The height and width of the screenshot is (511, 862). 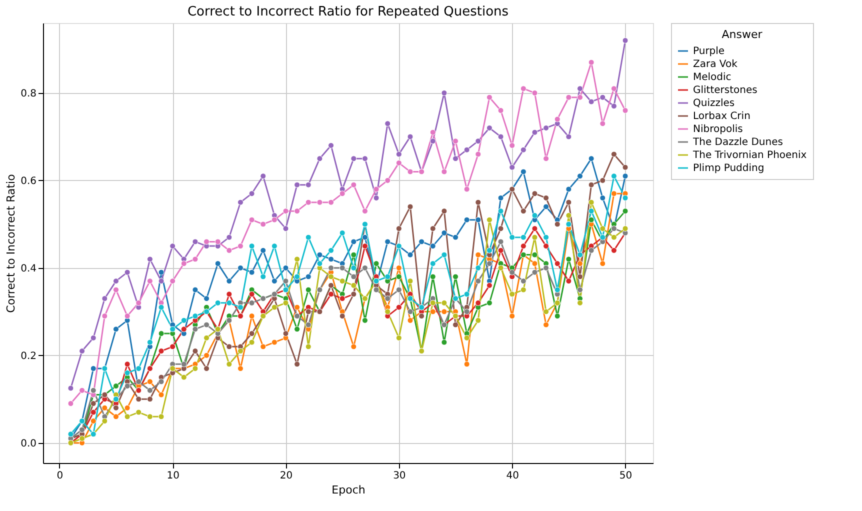 I want to click on x-tick-label: 50, so click(x=625, y=476).